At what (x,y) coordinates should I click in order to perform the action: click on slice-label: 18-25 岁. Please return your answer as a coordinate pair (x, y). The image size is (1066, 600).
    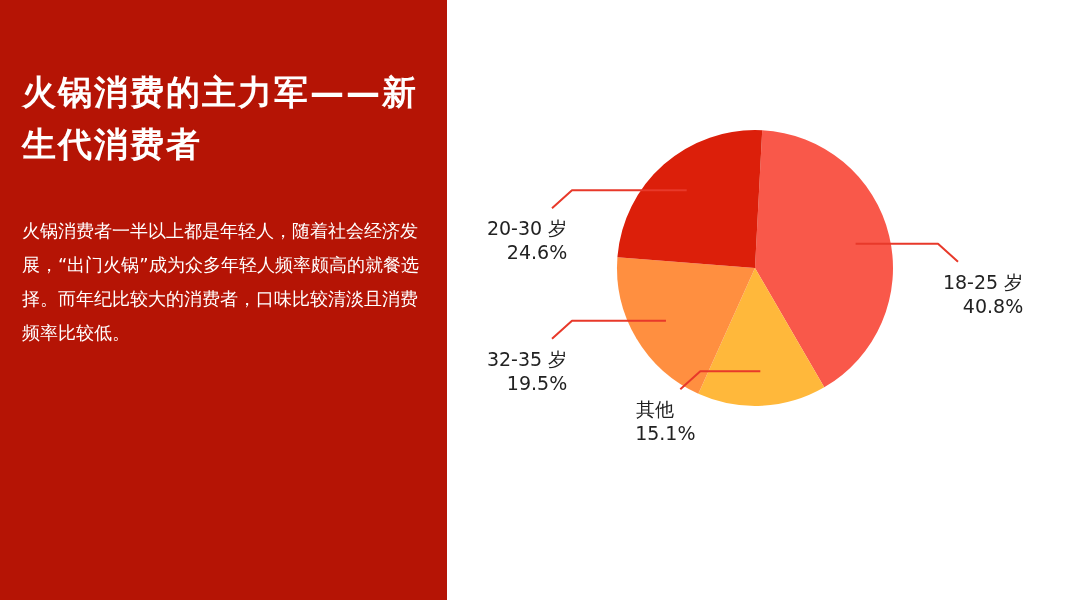
    Looking at the image, I should click on (983, 281).